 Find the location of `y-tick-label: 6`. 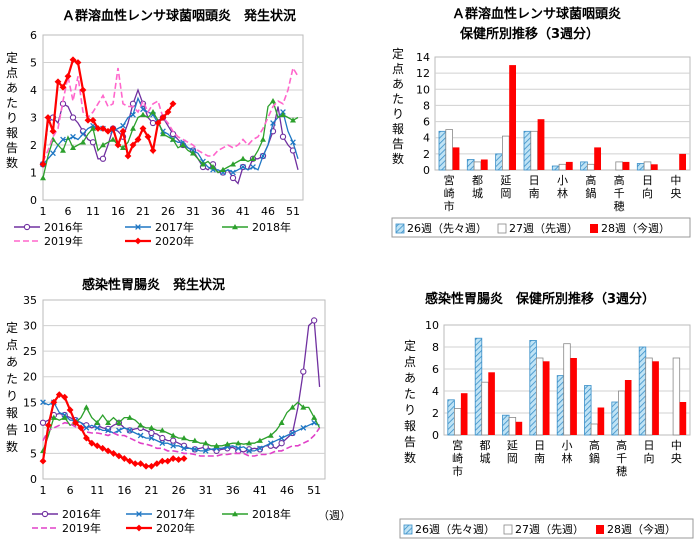

y-tick-label: 6 is located at coordinates (435, 369).